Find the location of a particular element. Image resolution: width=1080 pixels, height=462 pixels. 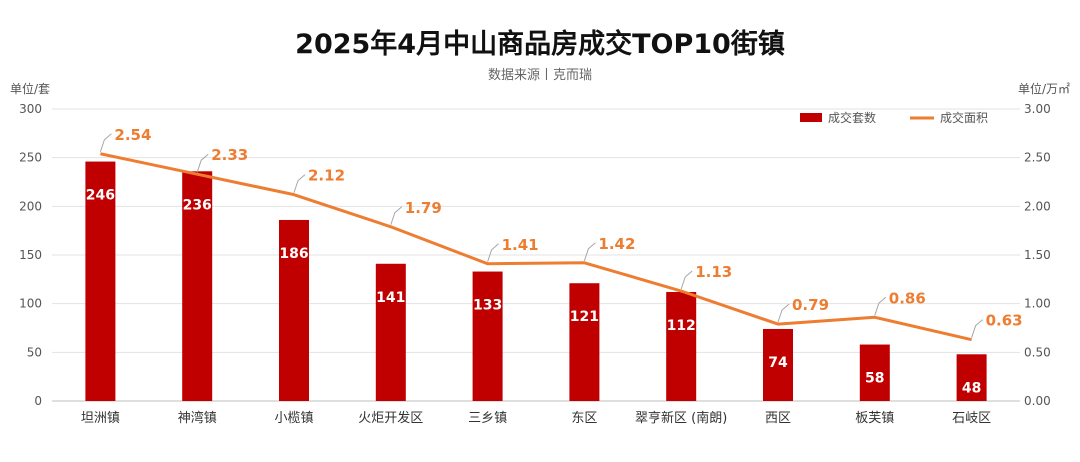

line-value-label: 1.13 is located at coordinates (713, 272).